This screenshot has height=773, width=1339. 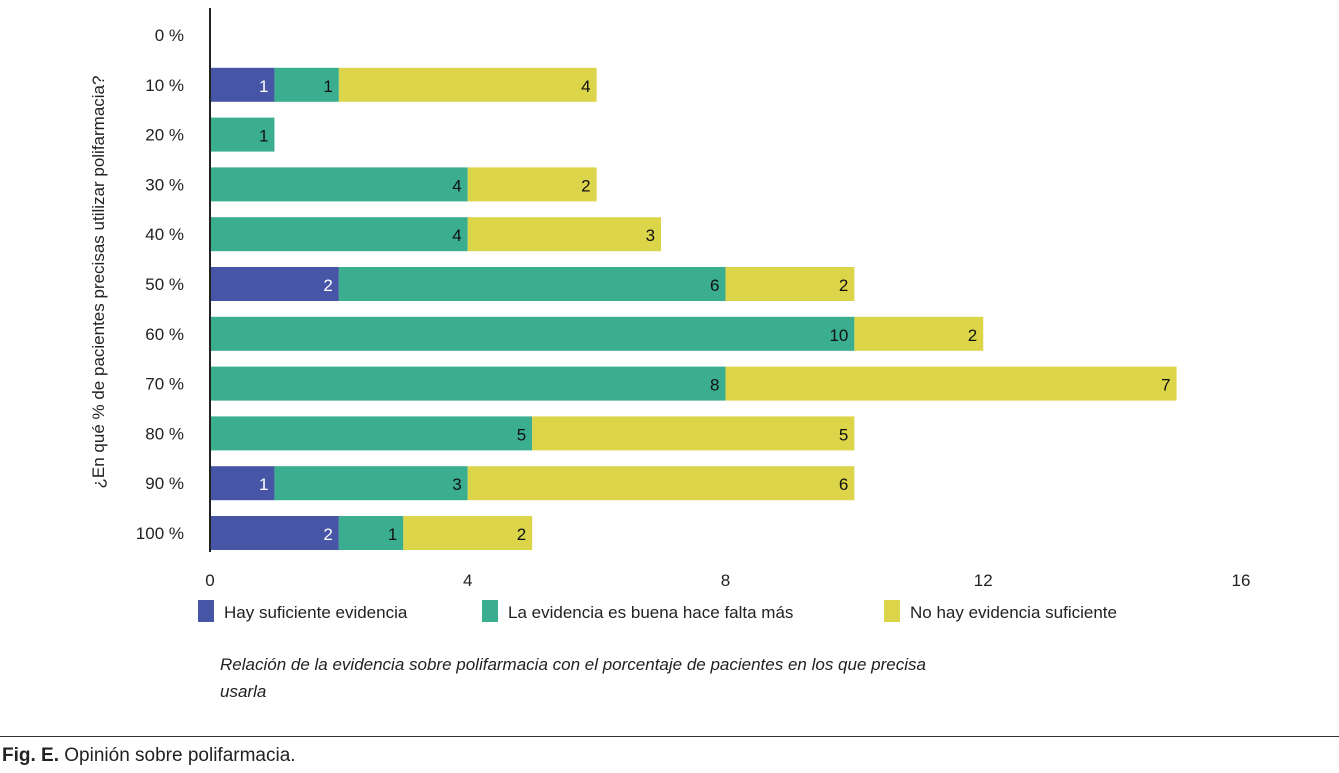 What do you see at coordinates (243, 691) in the screenshot?
I see `caption-line-2: usarla` at bounding box center [243, 691].